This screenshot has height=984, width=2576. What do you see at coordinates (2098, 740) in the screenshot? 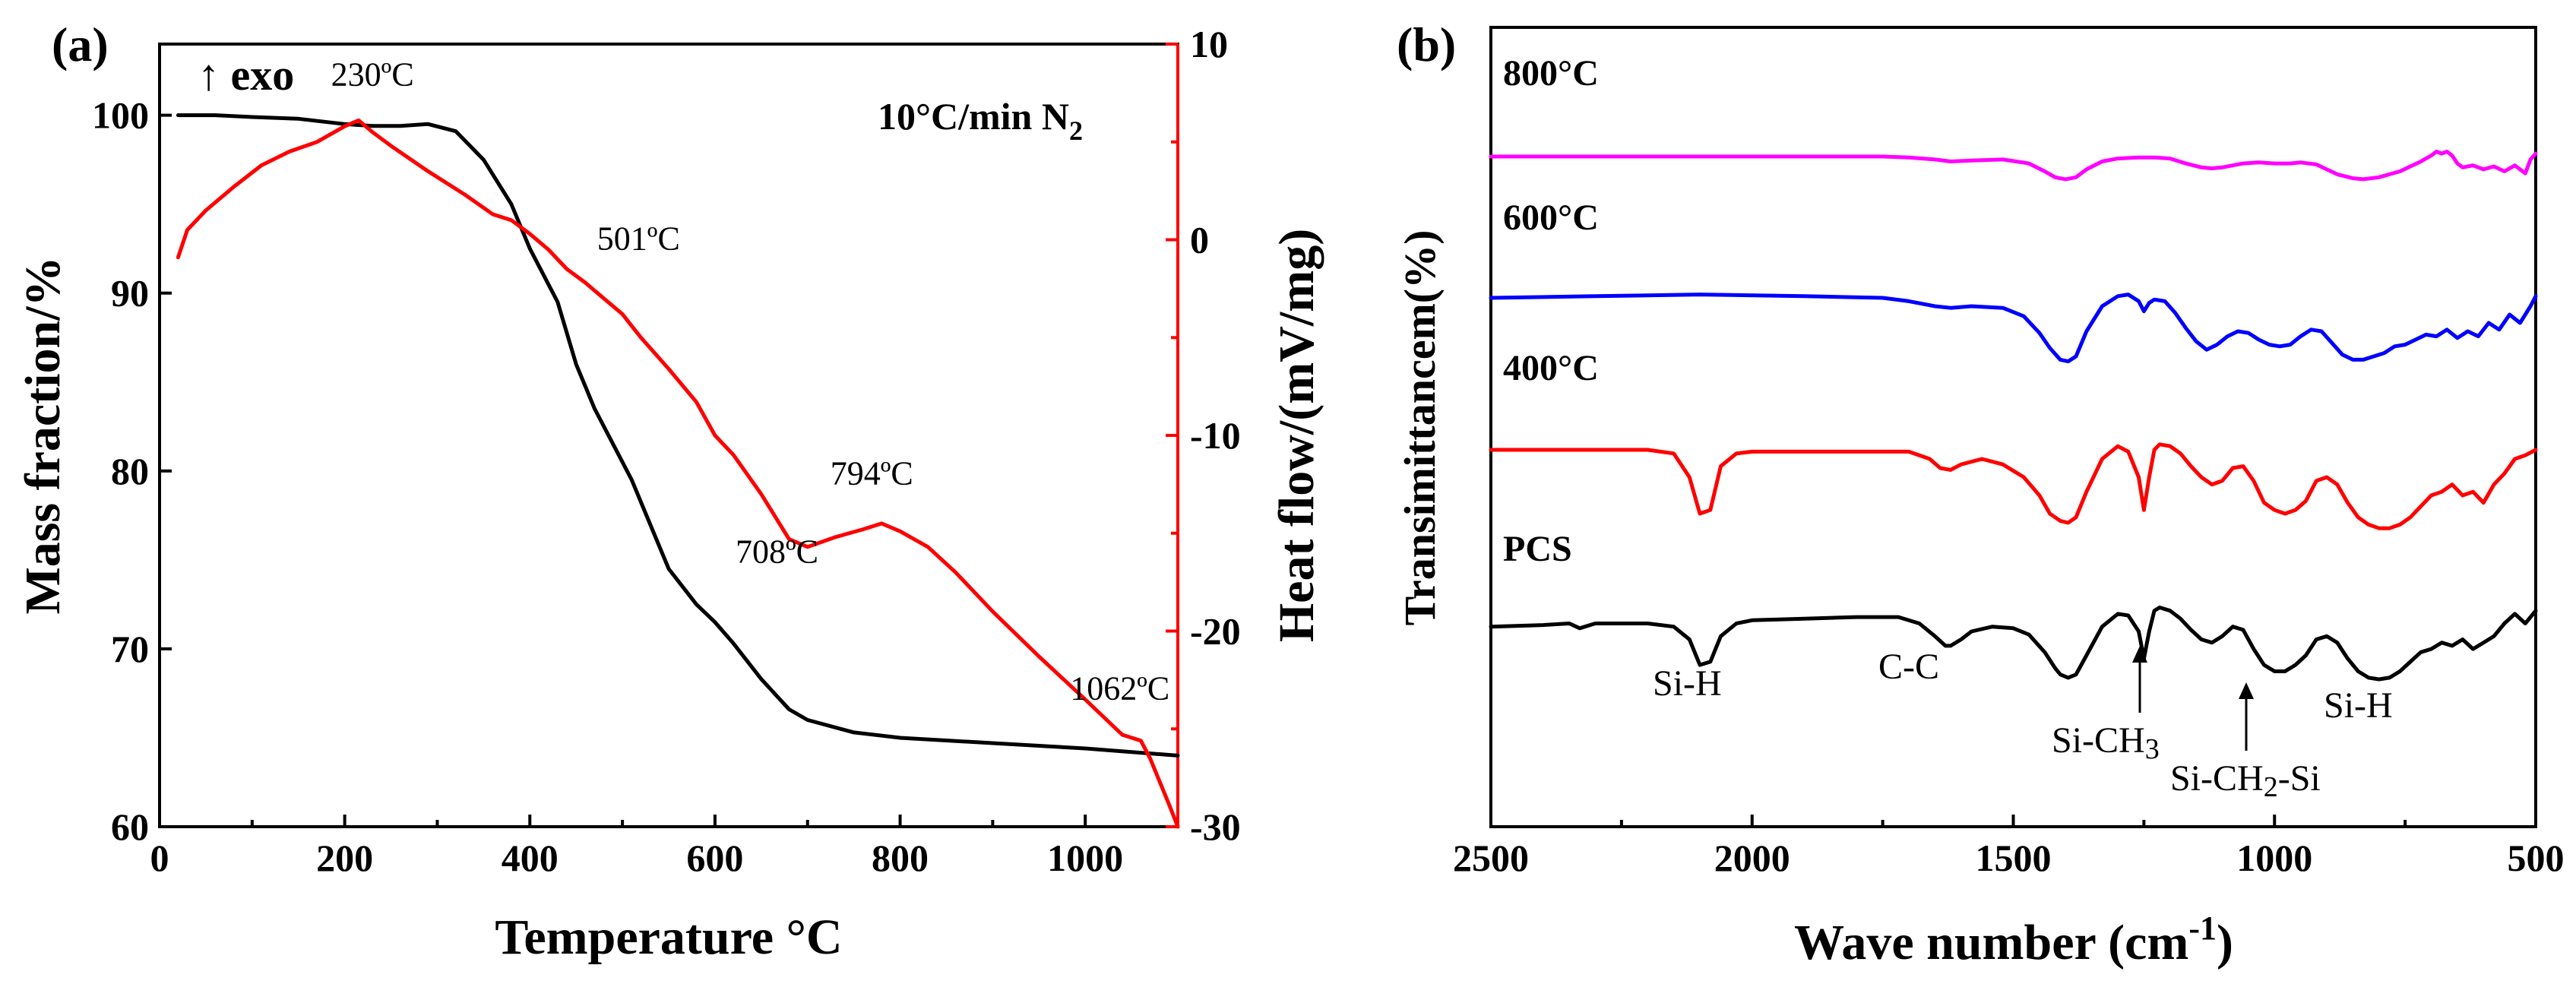
I see `peak-label-si-ch3-base: Si-CH` at bounding box center [2098, 740].